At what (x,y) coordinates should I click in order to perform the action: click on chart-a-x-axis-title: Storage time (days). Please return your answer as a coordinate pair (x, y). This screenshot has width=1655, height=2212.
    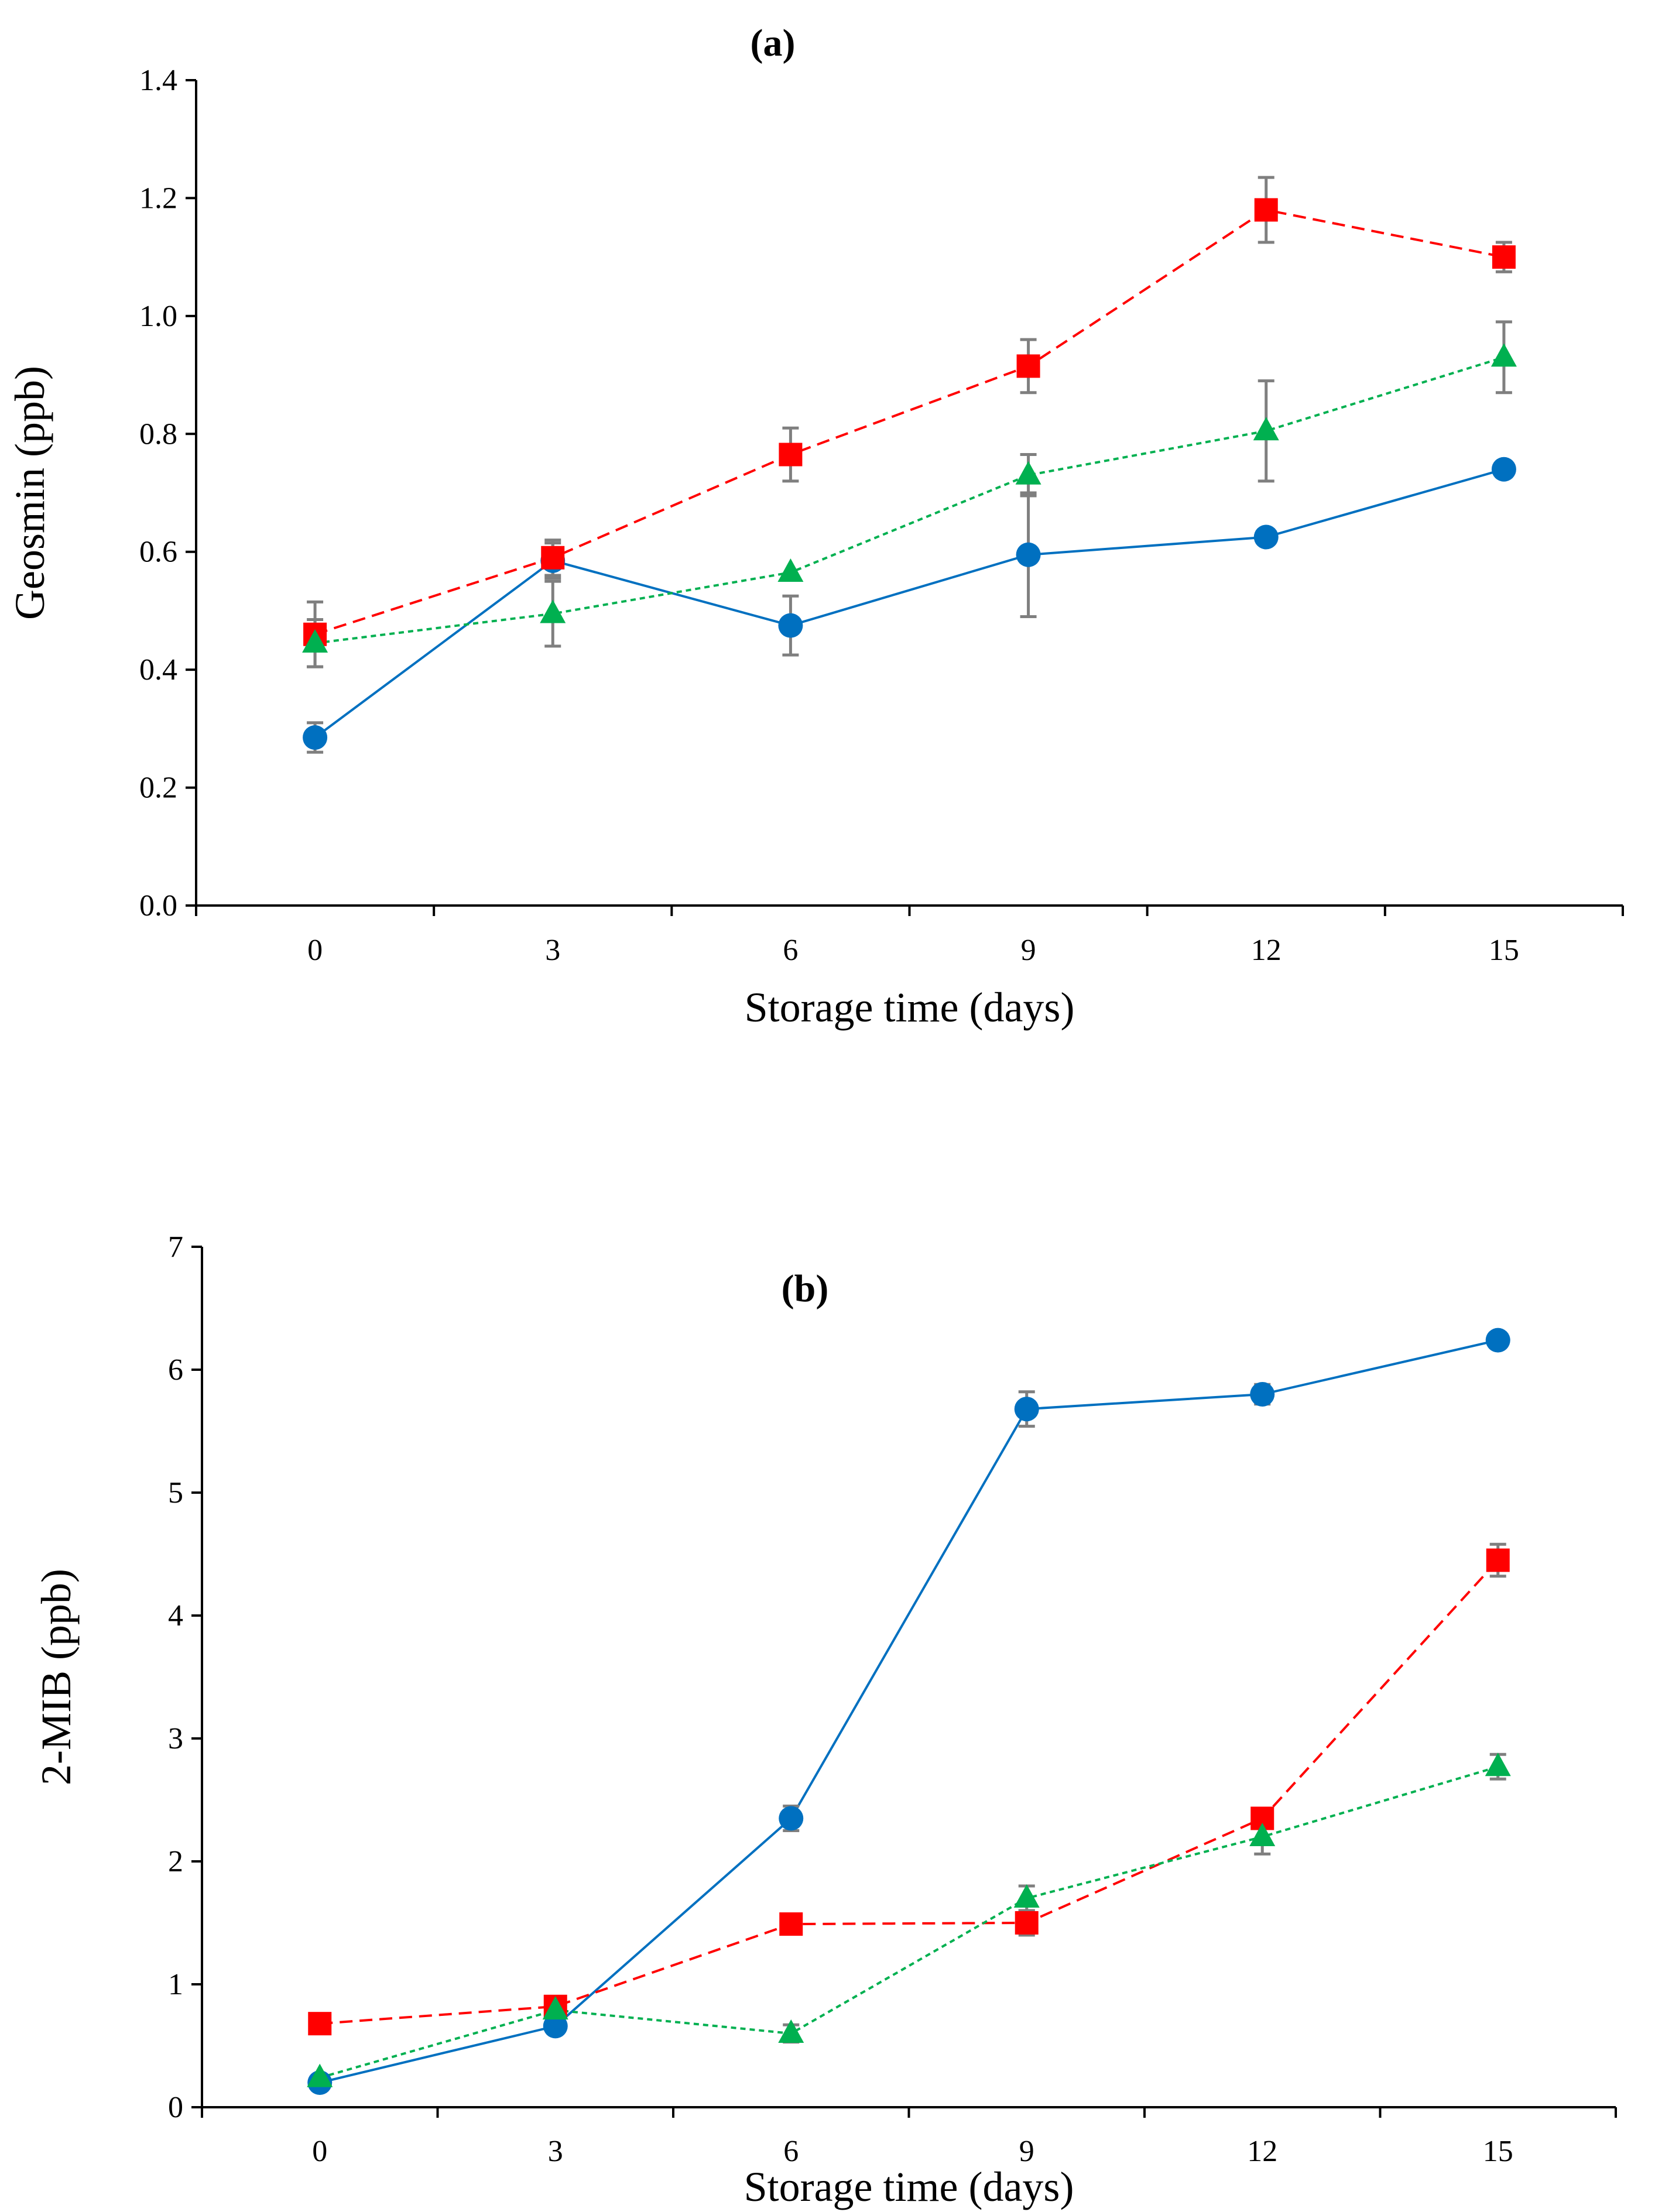
    Looking at the image, I should click on (910, 1007).